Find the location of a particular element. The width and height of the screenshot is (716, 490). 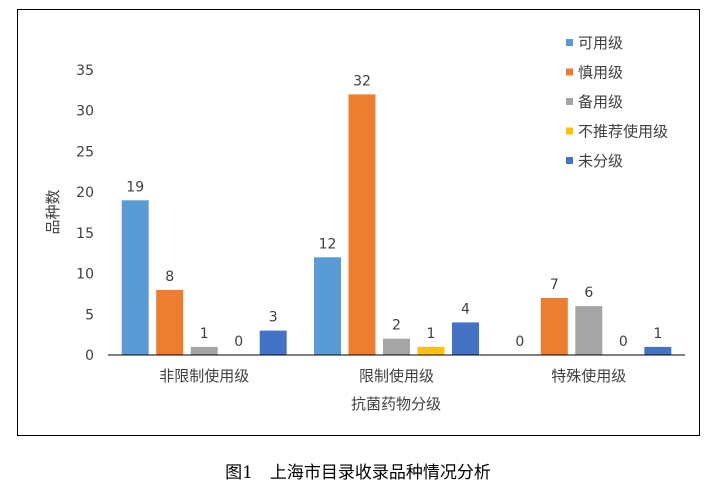

data-label: 7 is located at coordinates (554, 285).